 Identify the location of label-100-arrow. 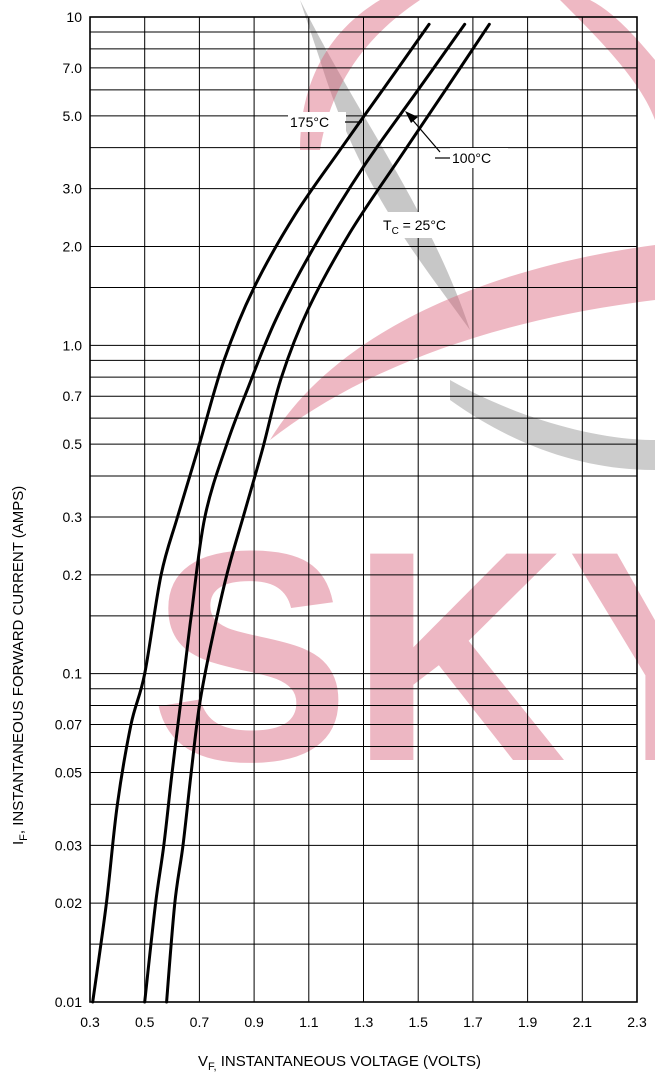
(425, 134).